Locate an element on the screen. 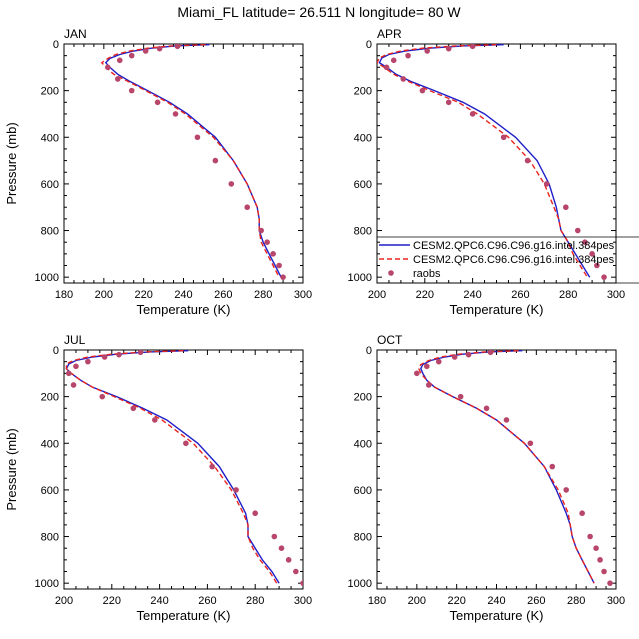 The image size is (639, 639). model-line-solid is located at coordinates (507, 467).